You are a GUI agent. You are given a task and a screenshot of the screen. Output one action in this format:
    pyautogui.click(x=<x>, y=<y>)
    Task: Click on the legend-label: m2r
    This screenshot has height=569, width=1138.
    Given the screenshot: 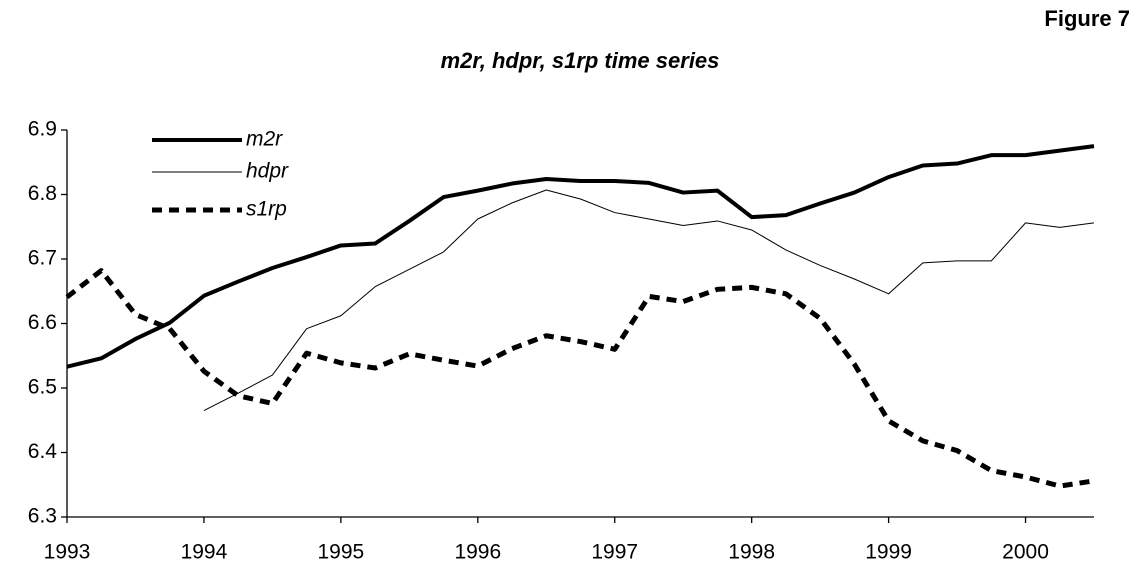 What is the action you would take?
    pyautogui.click(x=264, y=139)
    